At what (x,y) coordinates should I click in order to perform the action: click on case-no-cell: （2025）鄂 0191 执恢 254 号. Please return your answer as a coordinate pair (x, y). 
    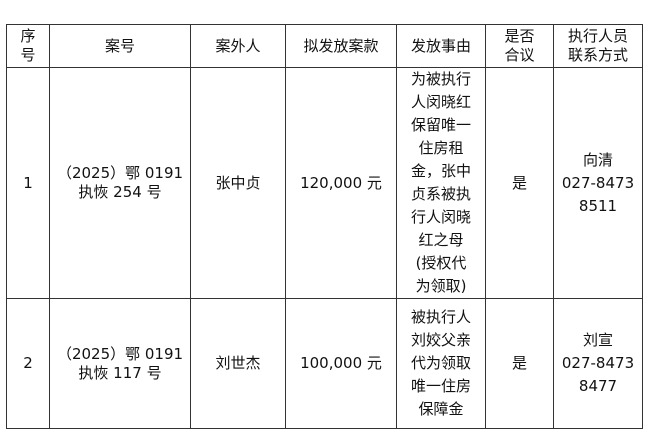
    Looking at the image, I should click on (120, 183).